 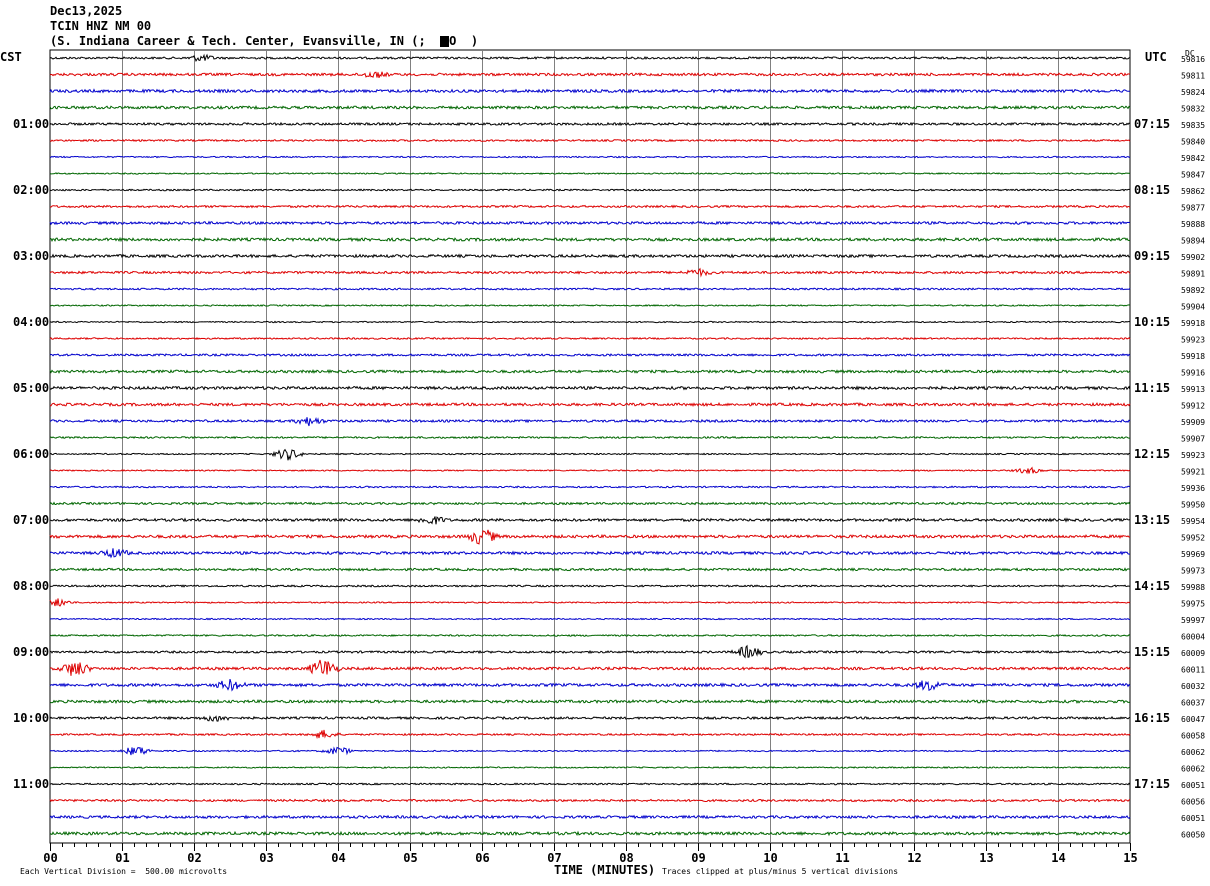 I want to click on dc-offset-label: 59954, so click(x=1193, y=521).